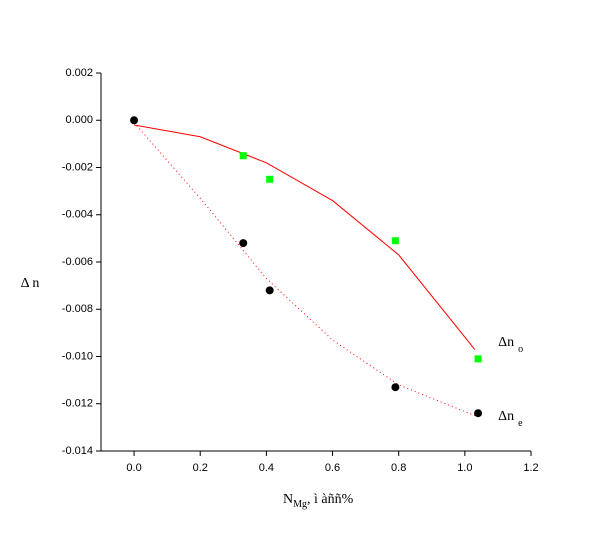 Image resolution: width=610 pixels, height=540 pixels. I want to click on y-tick-label: -0.002, so click(77, 167).